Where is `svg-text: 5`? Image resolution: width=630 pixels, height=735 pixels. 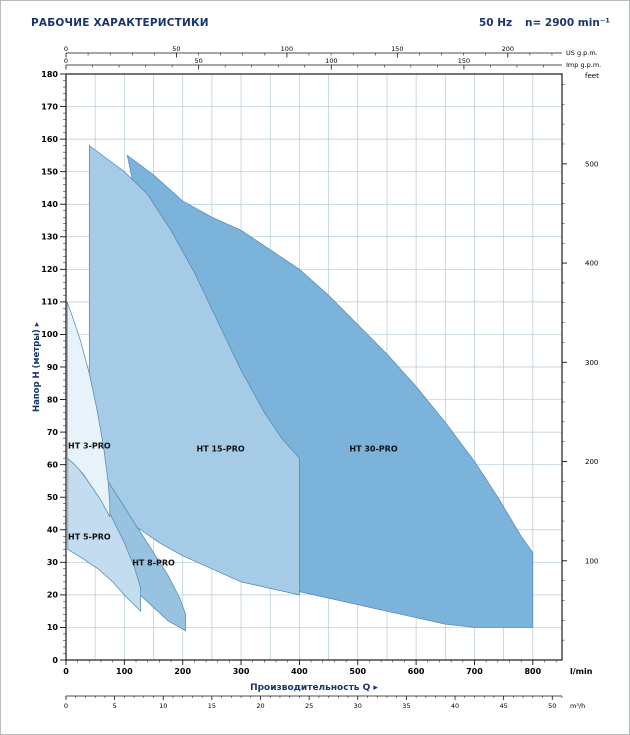
svg-text: 5 is located at coordinates (115, 706).